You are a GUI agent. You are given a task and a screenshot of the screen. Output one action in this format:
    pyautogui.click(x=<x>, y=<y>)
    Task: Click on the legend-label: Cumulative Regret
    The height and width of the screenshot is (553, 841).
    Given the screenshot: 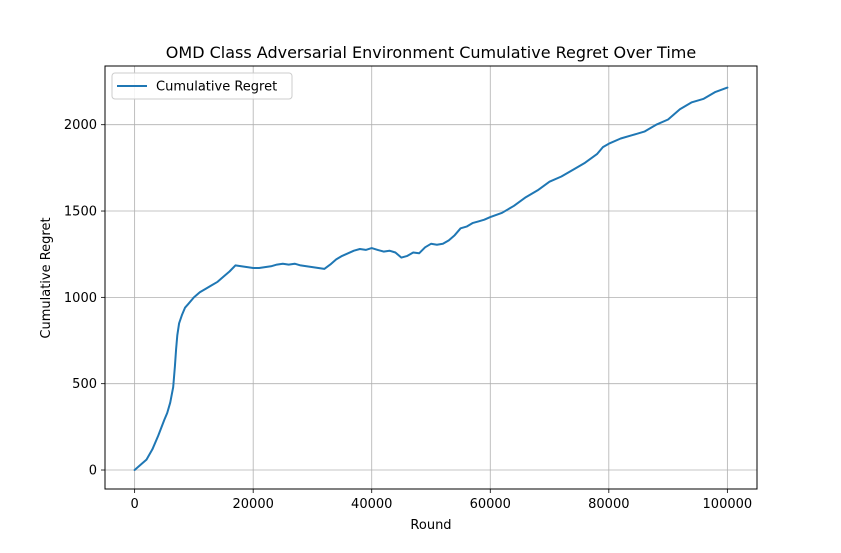 What is the action you would take?
    pyautogui.click(x=216, y=87)
    